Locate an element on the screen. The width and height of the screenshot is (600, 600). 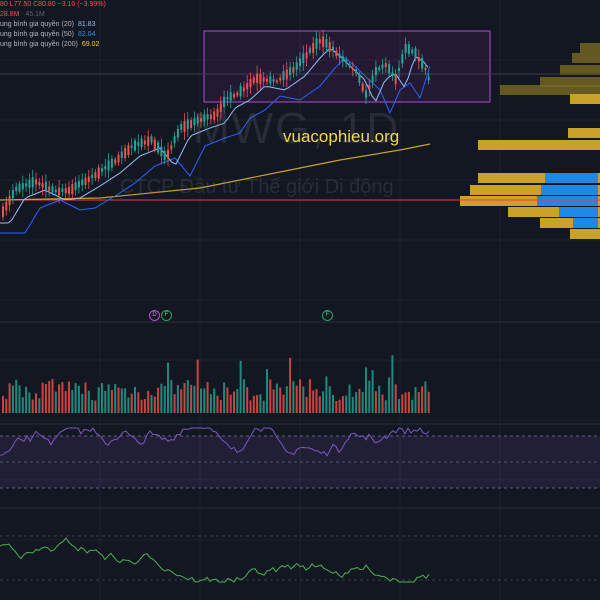
legend-volume-sub: 45.1M is located at coordinates (35, 14).